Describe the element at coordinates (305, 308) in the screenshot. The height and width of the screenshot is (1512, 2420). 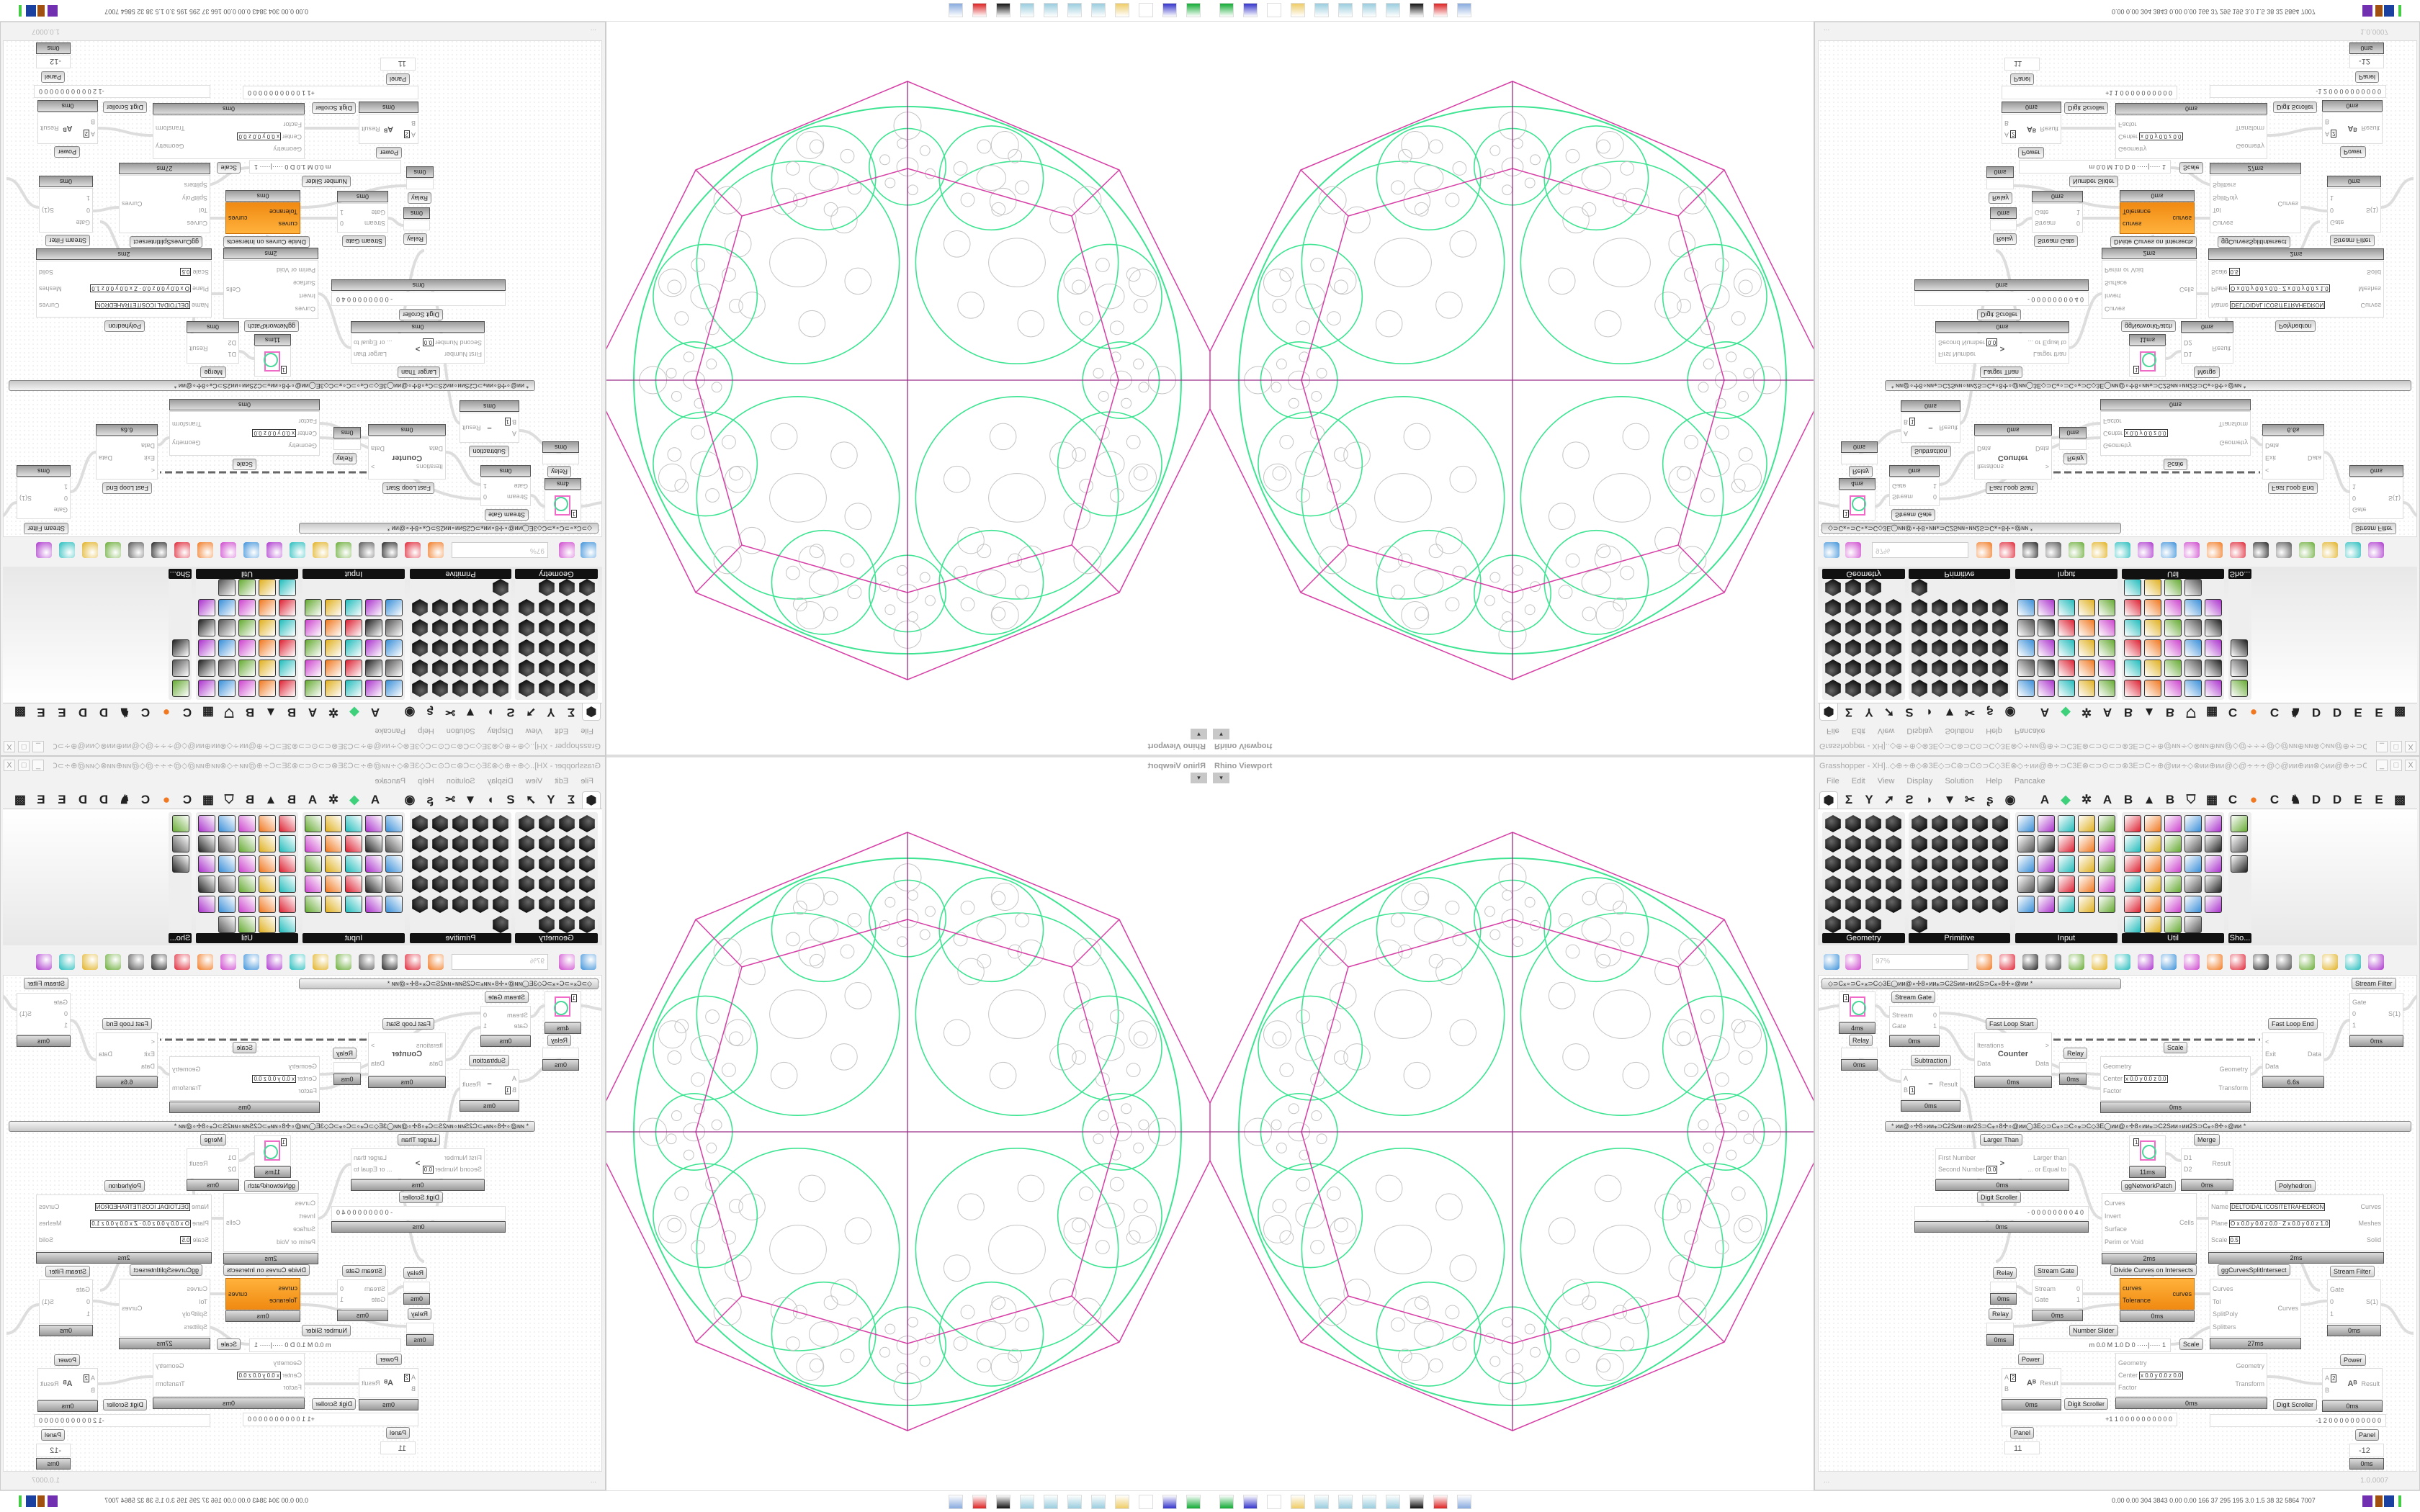
I see `input-param: Curves` at that location.